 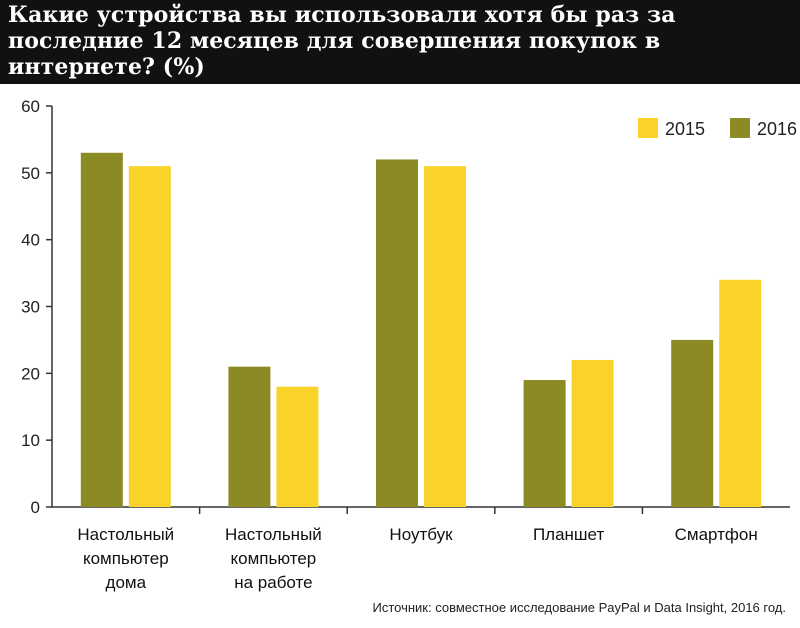 I want to click on y-tick-label: 20, so click(x=30, y=373).